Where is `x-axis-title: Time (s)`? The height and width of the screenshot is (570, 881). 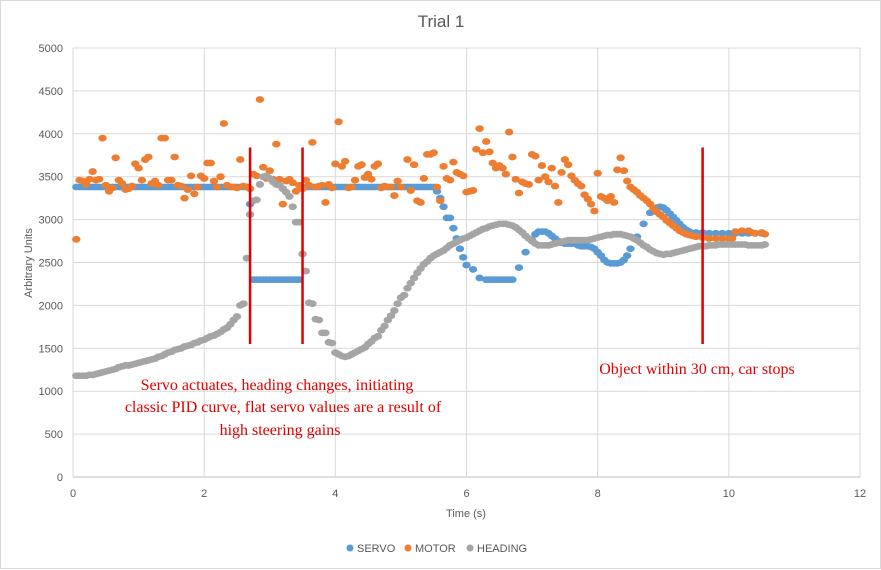
x-axis-title: Time (s) is located at coordinates (466, 514).